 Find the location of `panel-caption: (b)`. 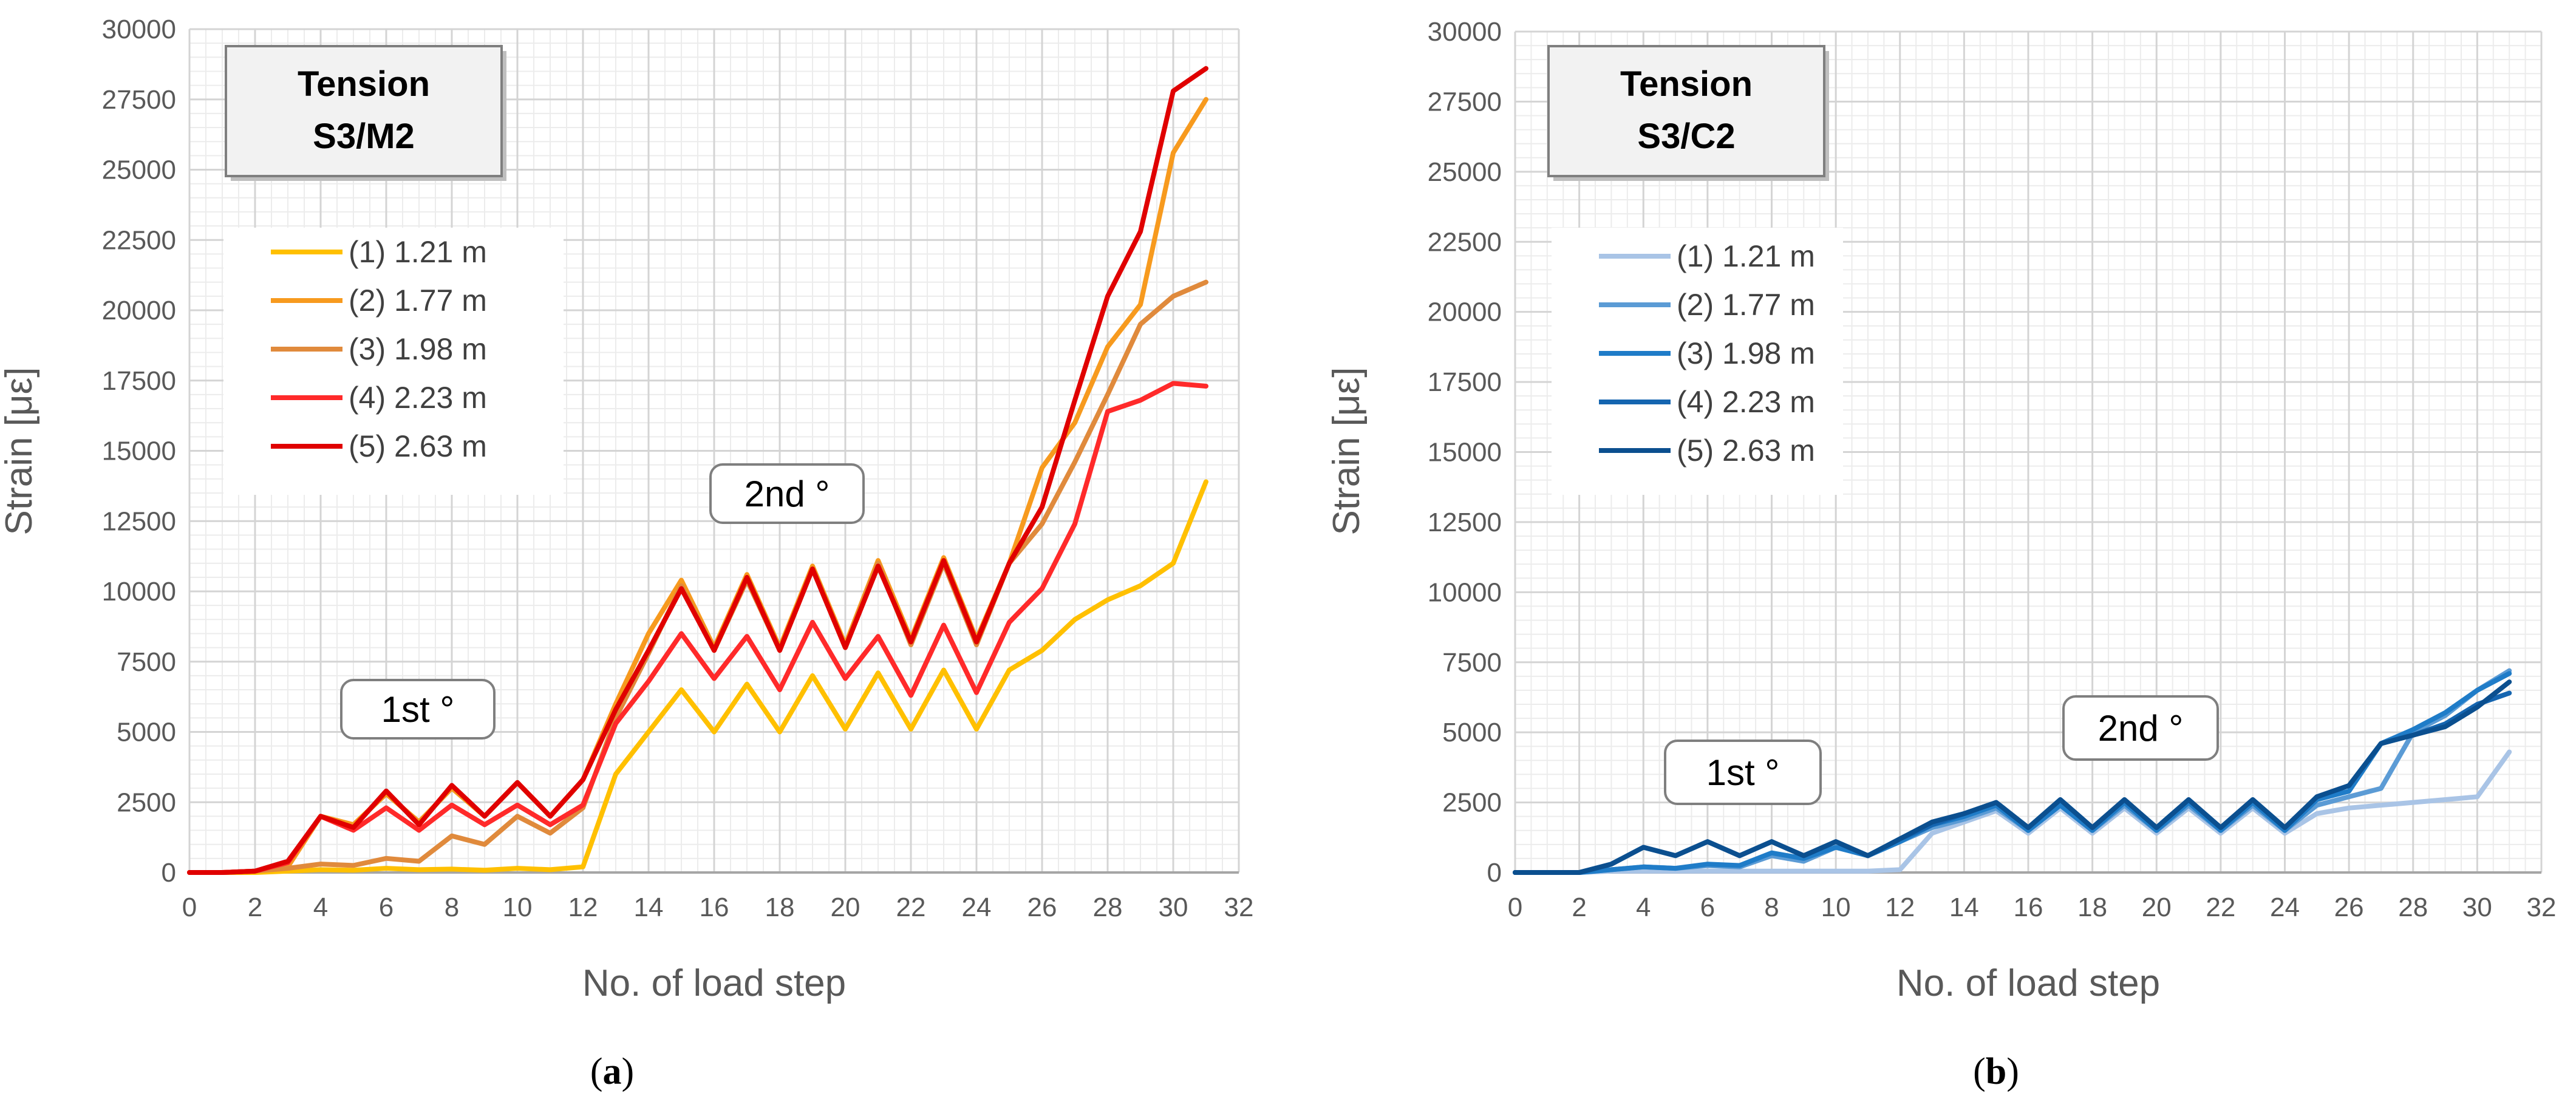

panel-caption: (b) is located at coordinates (1996, 1071).